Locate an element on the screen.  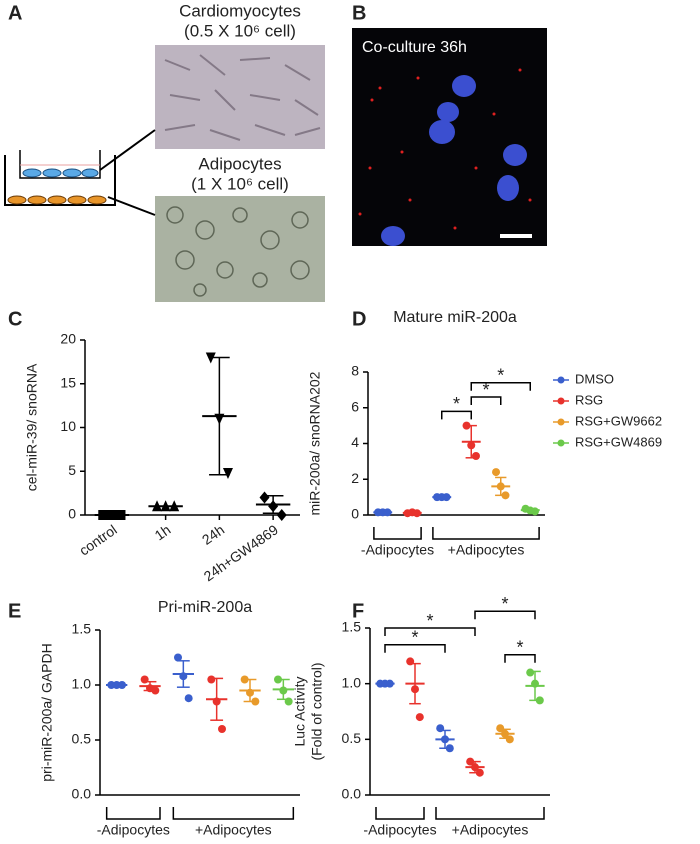
y-tick-label: 1.5 is located at coordinates (352, 627).